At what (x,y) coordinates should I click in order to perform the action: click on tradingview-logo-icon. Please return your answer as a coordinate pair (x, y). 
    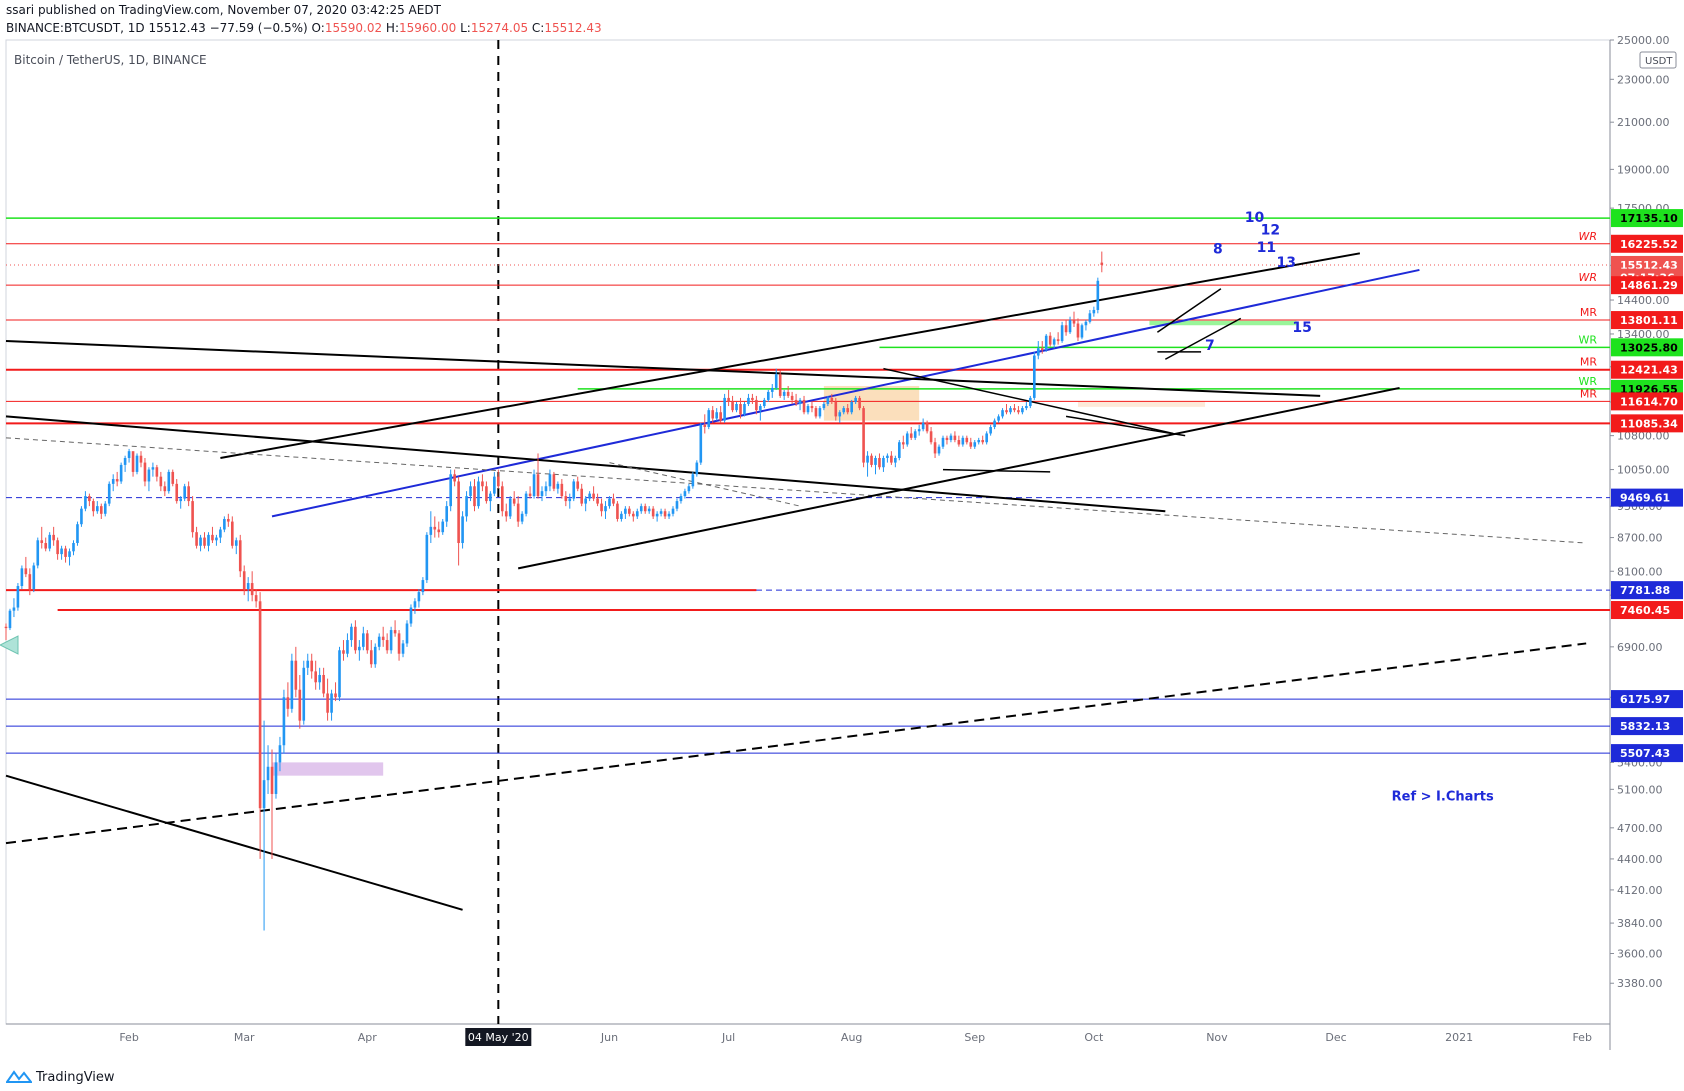
    Looking at the image, I should click on (19, 1076).